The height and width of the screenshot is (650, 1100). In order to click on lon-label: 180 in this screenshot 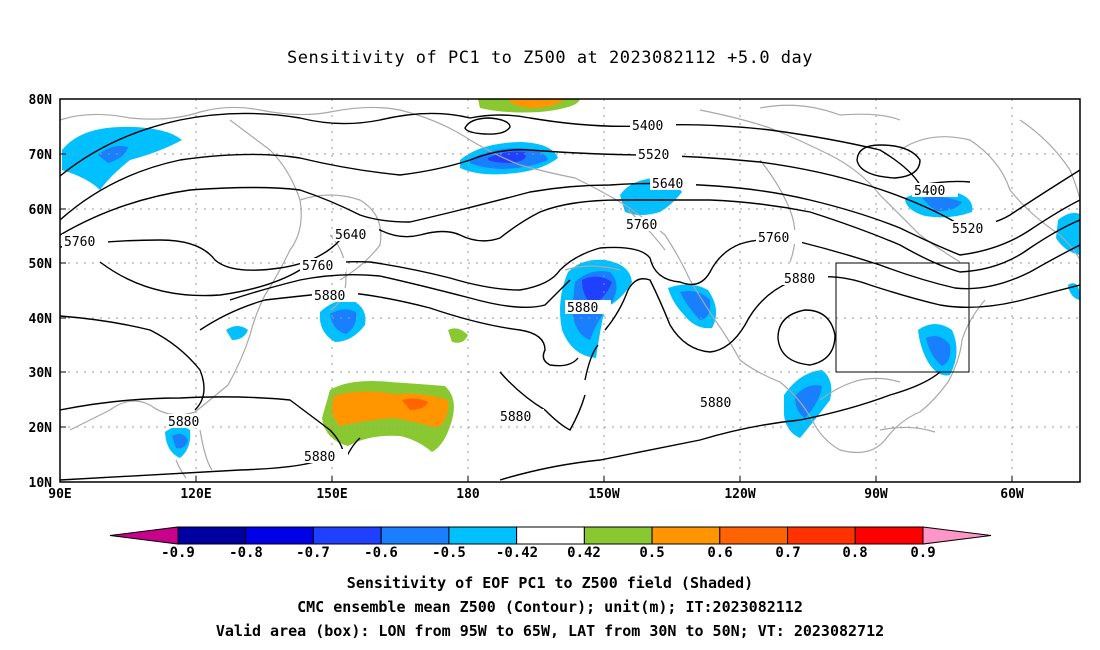, I will do `click(468, 494)`.